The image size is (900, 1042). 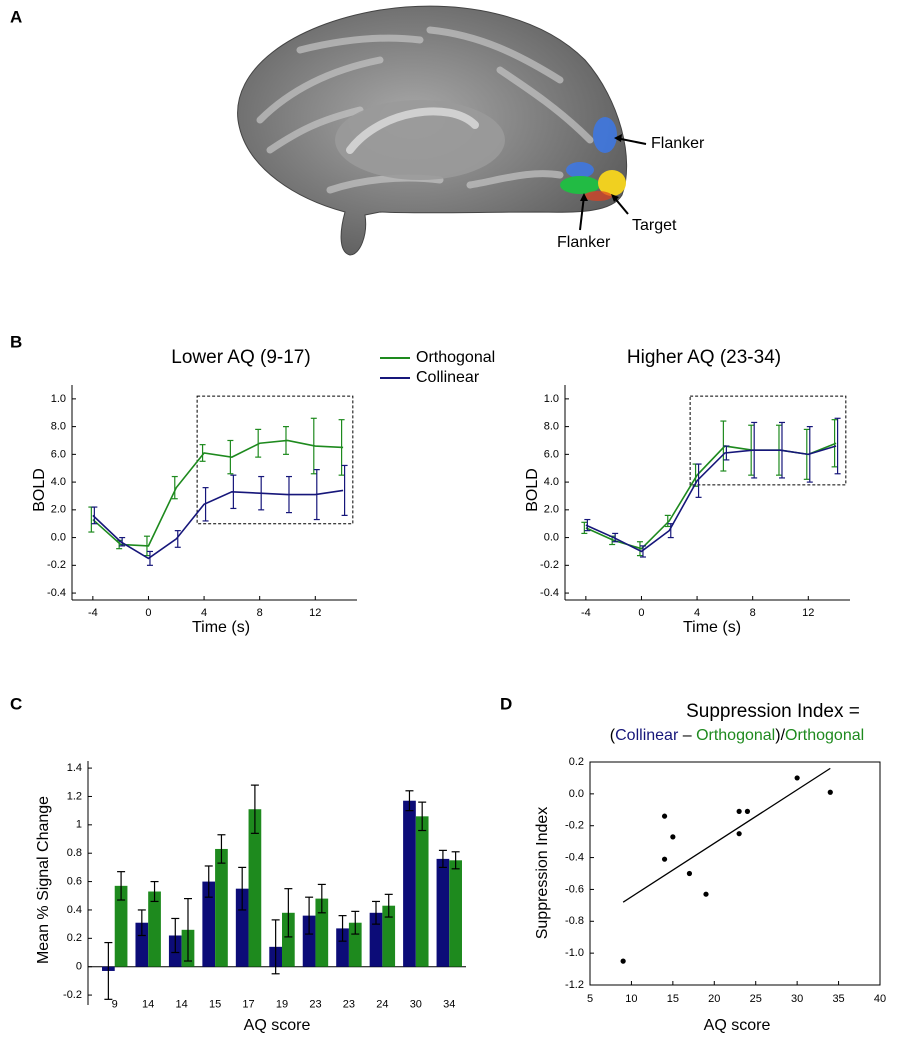 I want to click on y-tick-label: 0.6, so click(x=74, y=881).